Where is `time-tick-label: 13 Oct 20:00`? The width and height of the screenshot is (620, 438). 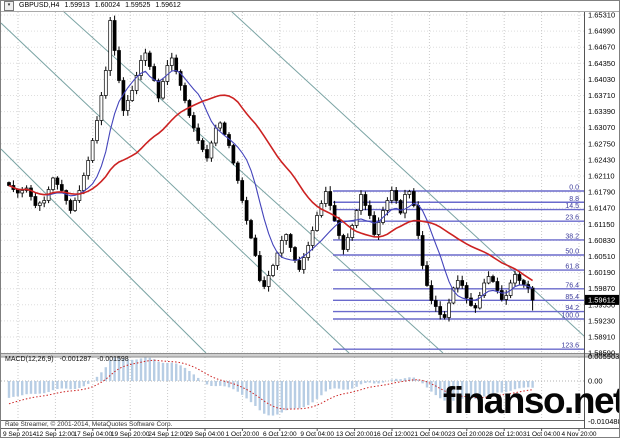
time-tick-label: 13 Oct 20:00 is located at coordinates (355, 434).